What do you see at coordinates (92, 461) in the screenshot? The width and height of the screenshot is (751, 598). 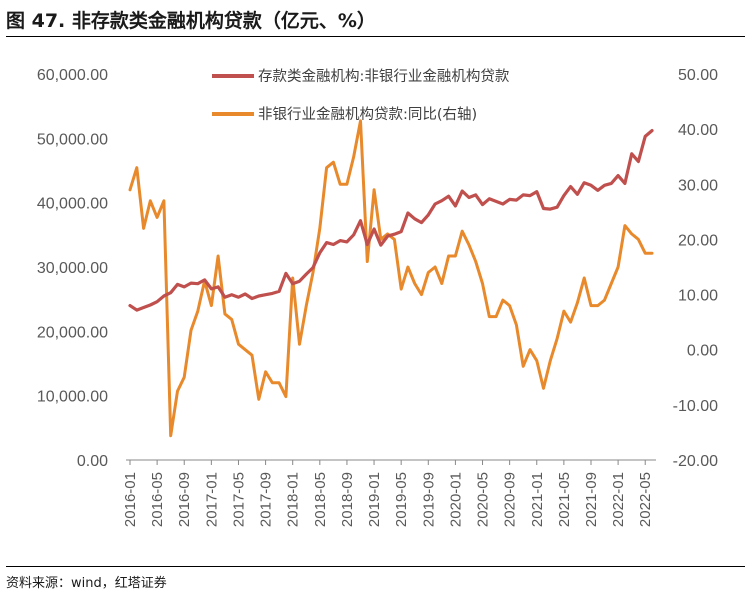 I see `y-left-tick-label: 0.00` at bounding box center [92, 461].